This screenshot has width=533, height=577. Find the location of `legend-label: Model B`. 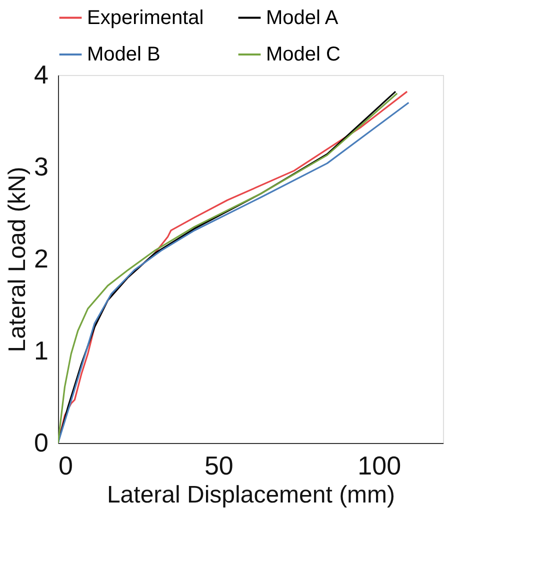

legend-label: Model B is located at coordinates (123, 55).